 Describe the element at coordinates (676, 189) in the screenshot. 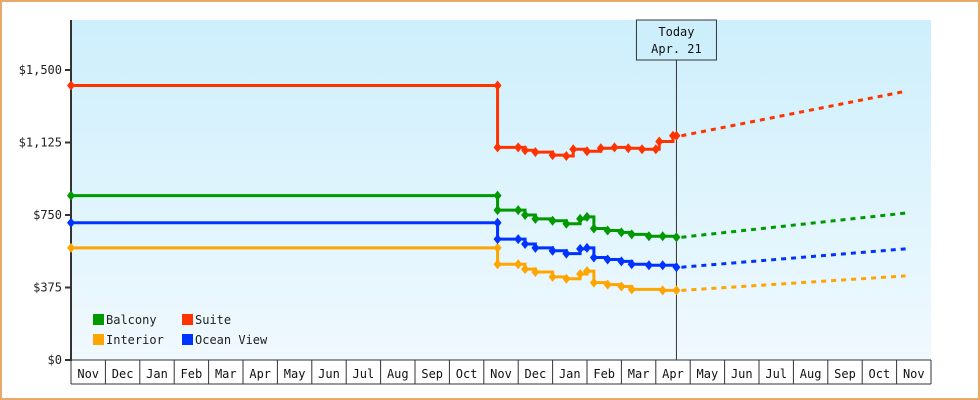

I see `today-marker: Today Apr. 21` at that location.